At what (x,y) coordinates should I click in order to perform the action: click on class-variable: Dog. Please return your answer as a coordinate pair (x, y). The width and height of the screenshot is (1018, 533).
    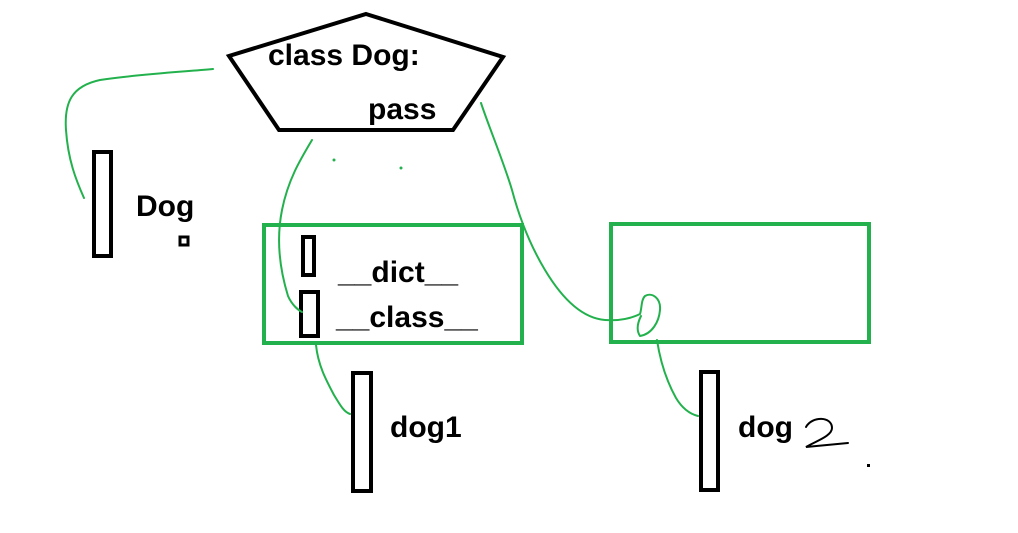
    Looking at the image, I should click on (143, 204).